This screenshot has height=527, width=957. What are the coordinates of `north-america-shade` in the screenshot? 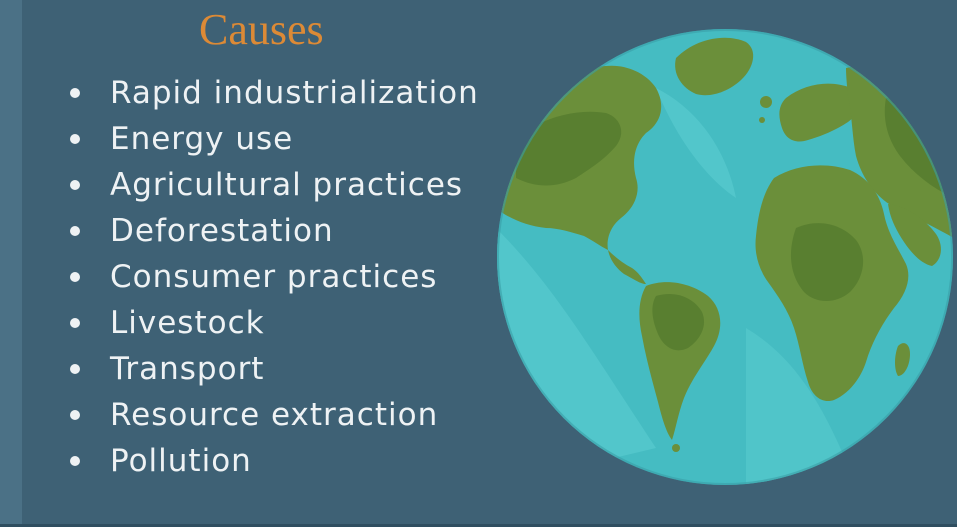 It's located at (569, 148).